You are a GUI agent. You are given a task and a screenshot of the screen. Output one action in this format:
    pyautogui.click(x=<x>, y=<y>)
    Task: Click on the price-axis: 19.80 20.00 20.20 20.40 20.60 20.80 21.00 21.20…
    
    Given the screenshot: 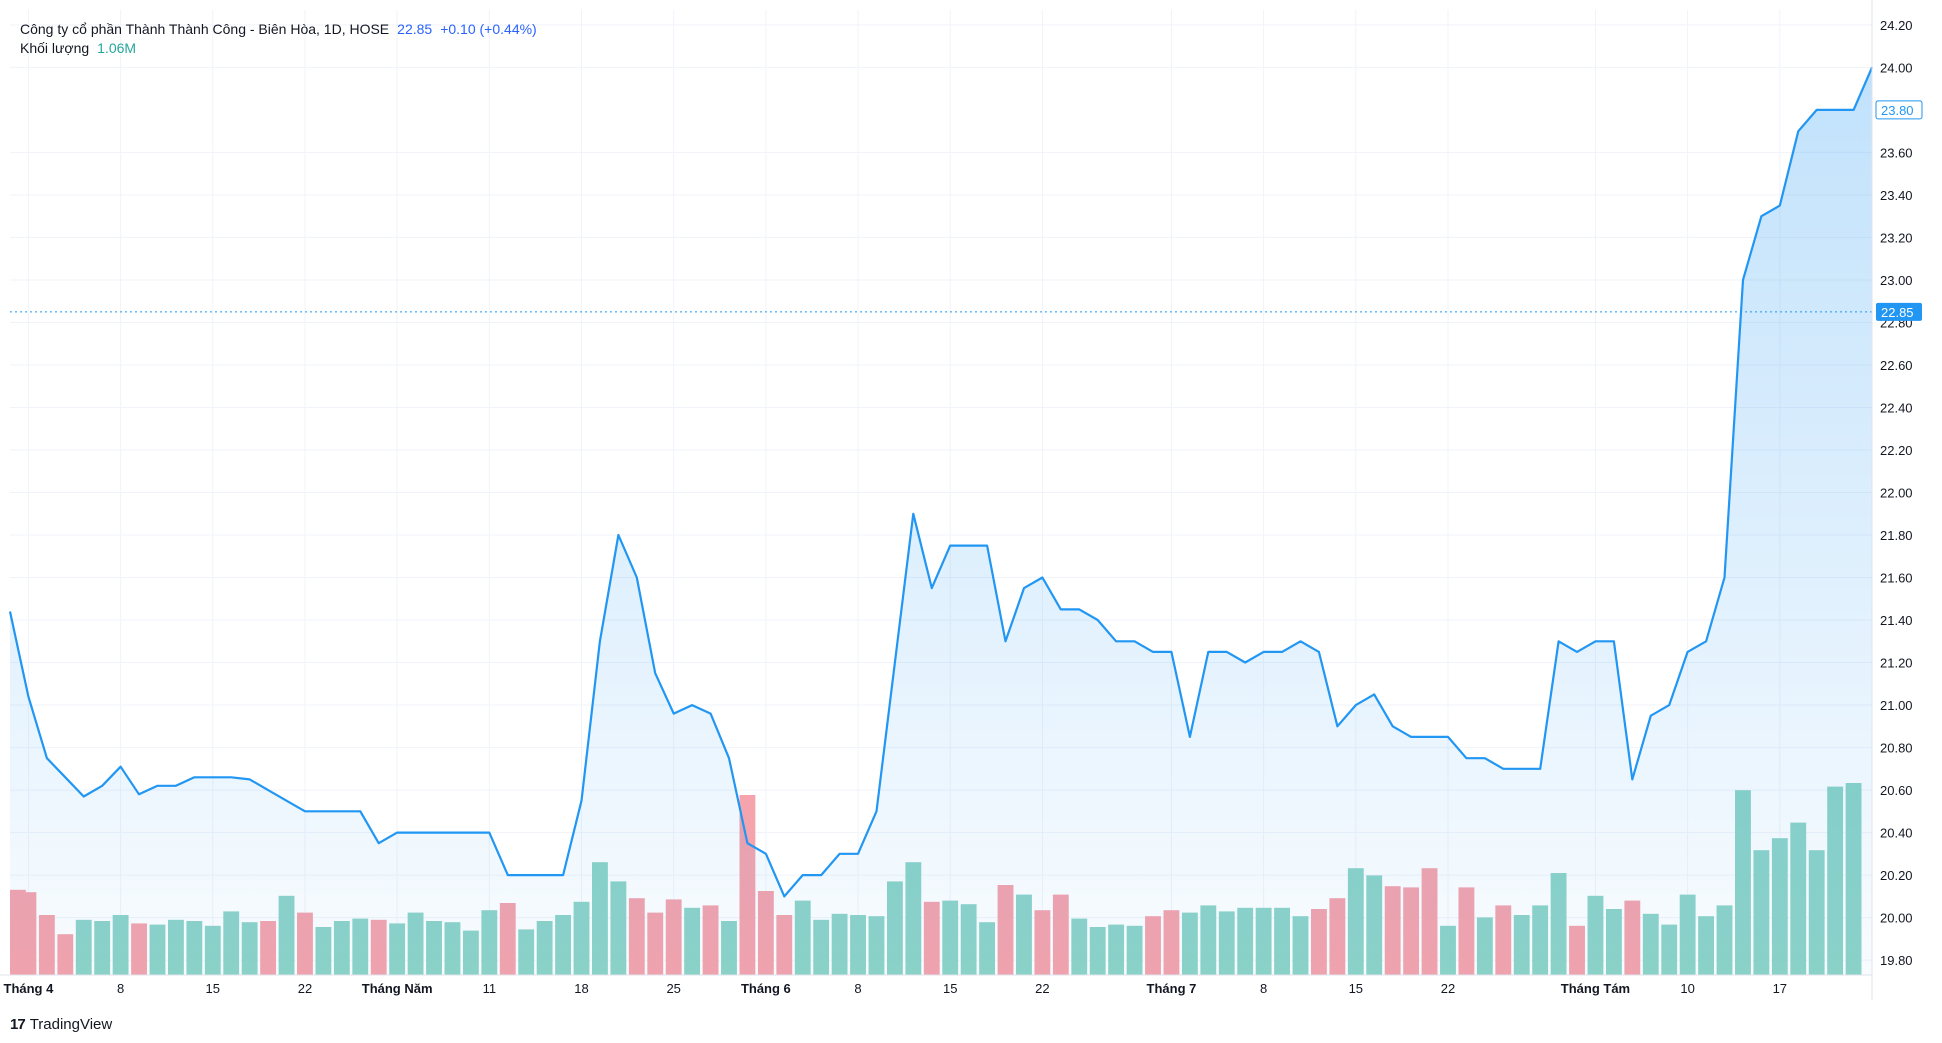 What is the action you would take?
    pyautogui.click(x=1897, y=500)
    